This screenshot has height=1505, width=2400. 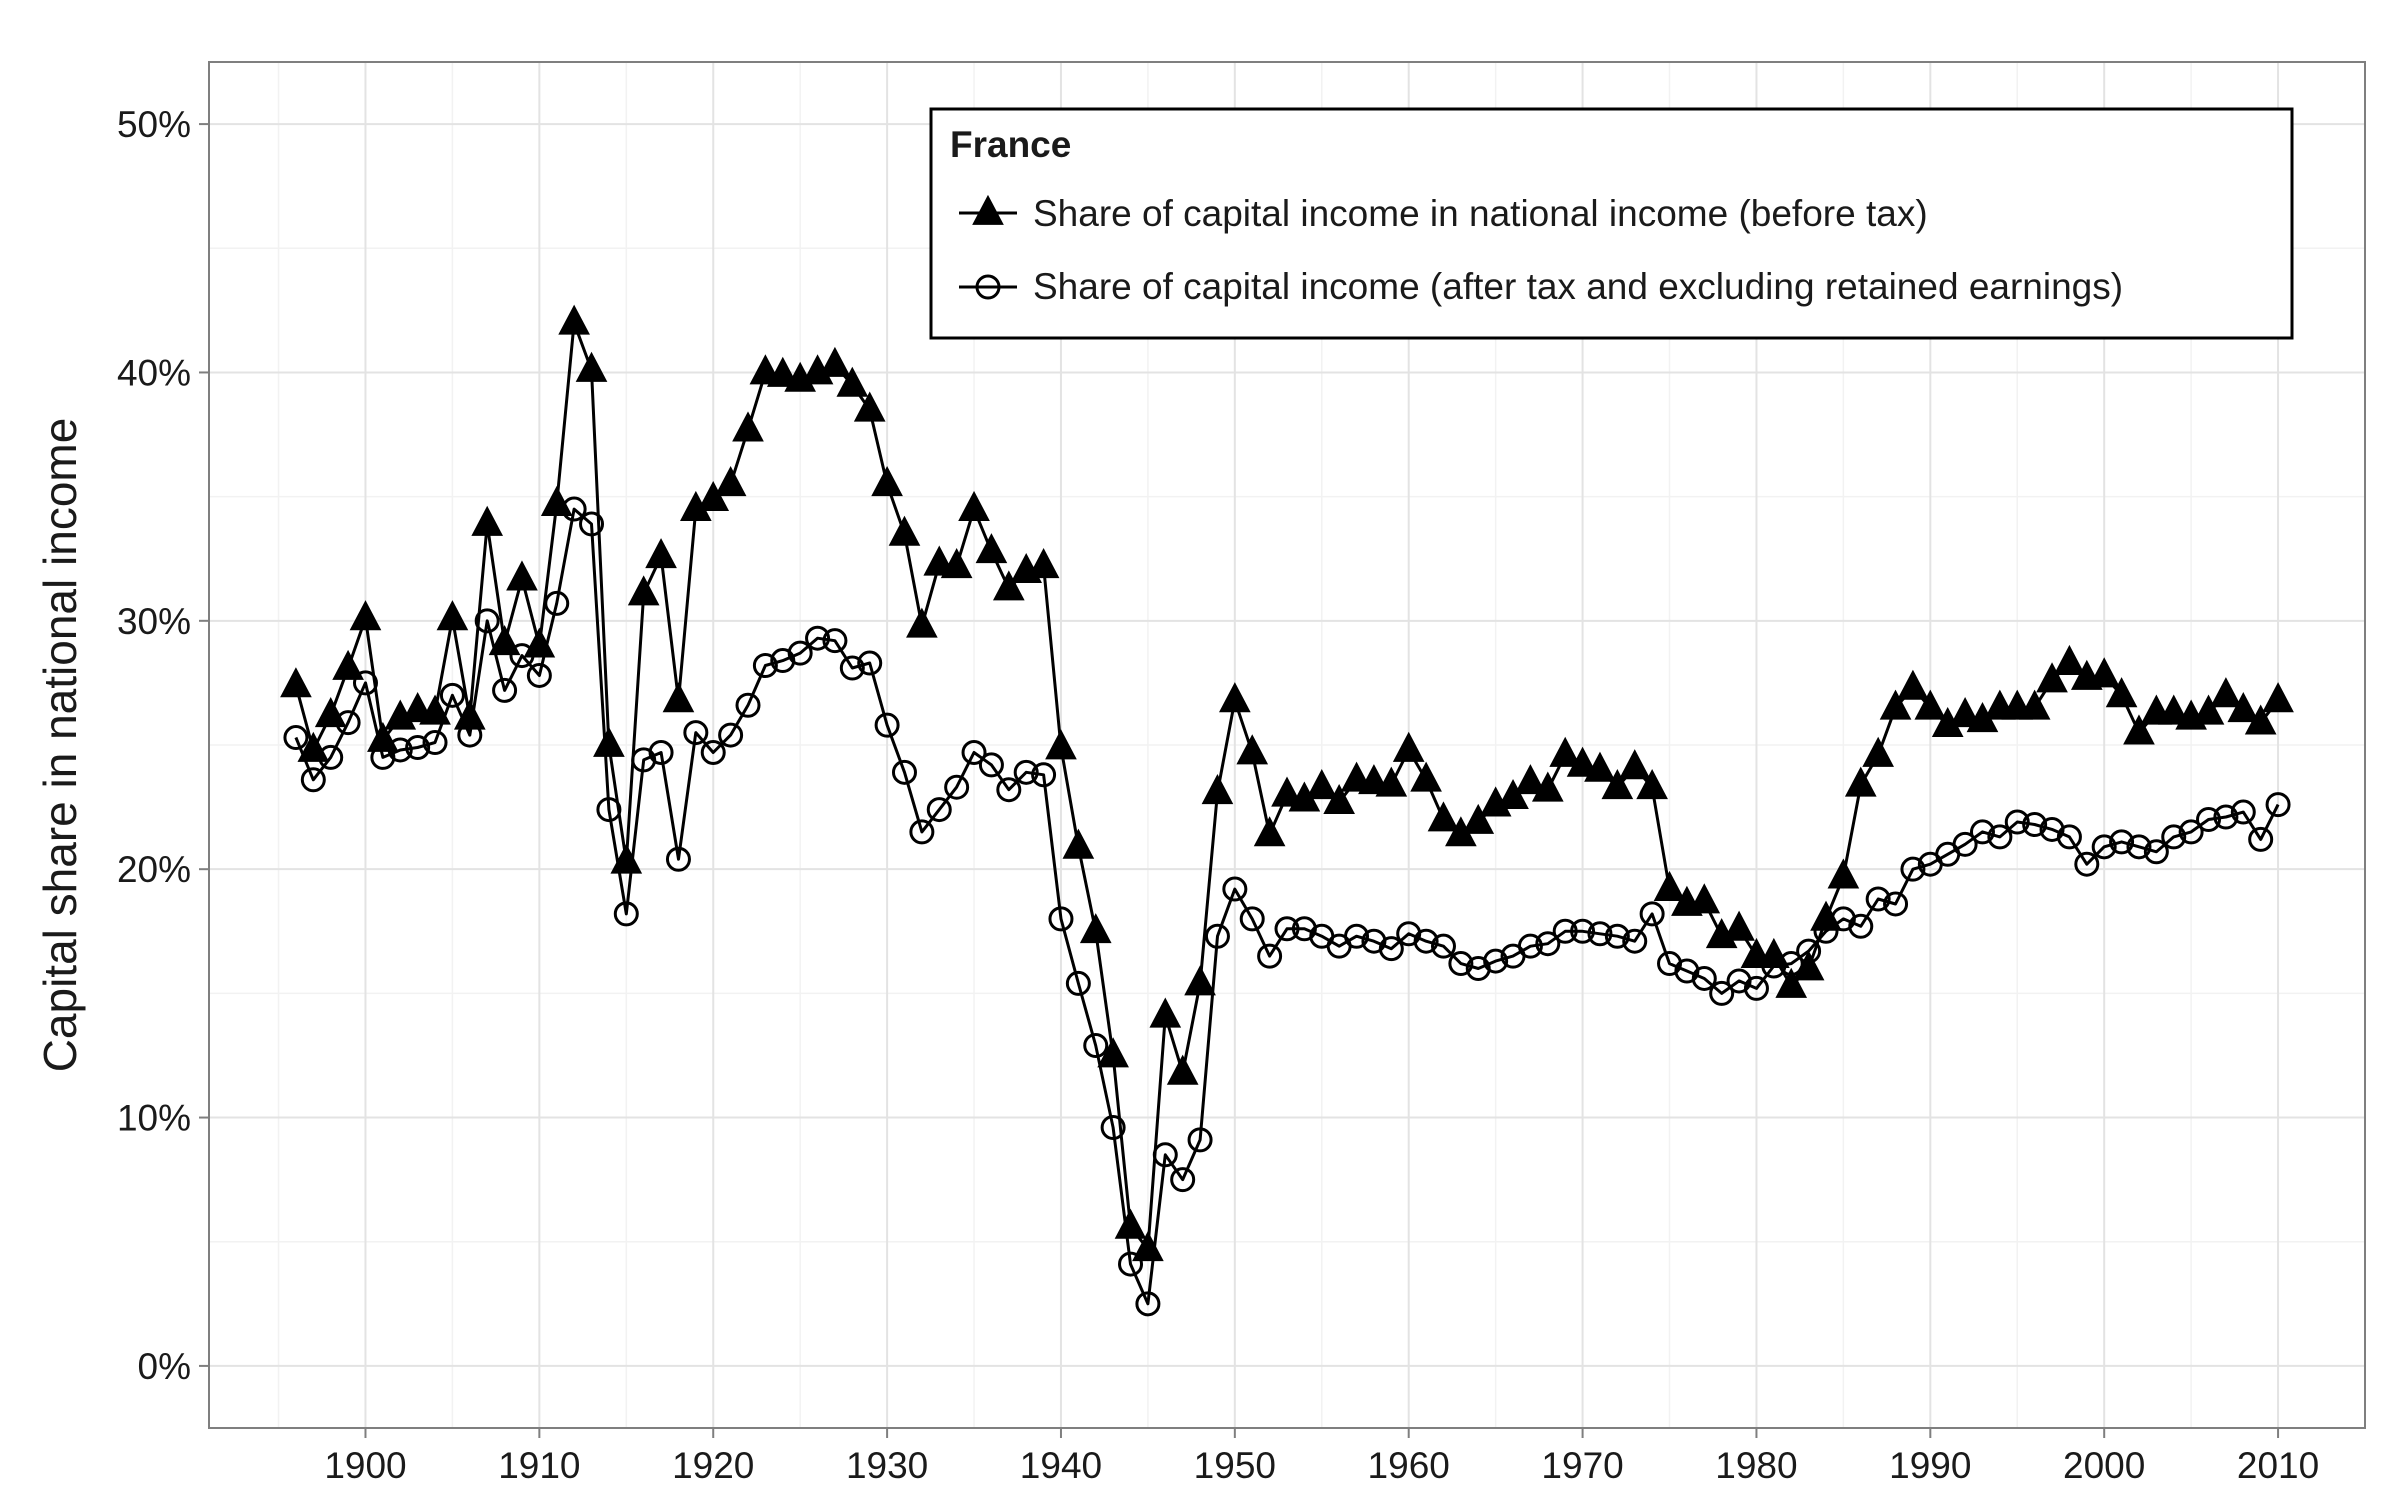 I want to click on y-tick-label: 30%, so click(x=154, y=621).